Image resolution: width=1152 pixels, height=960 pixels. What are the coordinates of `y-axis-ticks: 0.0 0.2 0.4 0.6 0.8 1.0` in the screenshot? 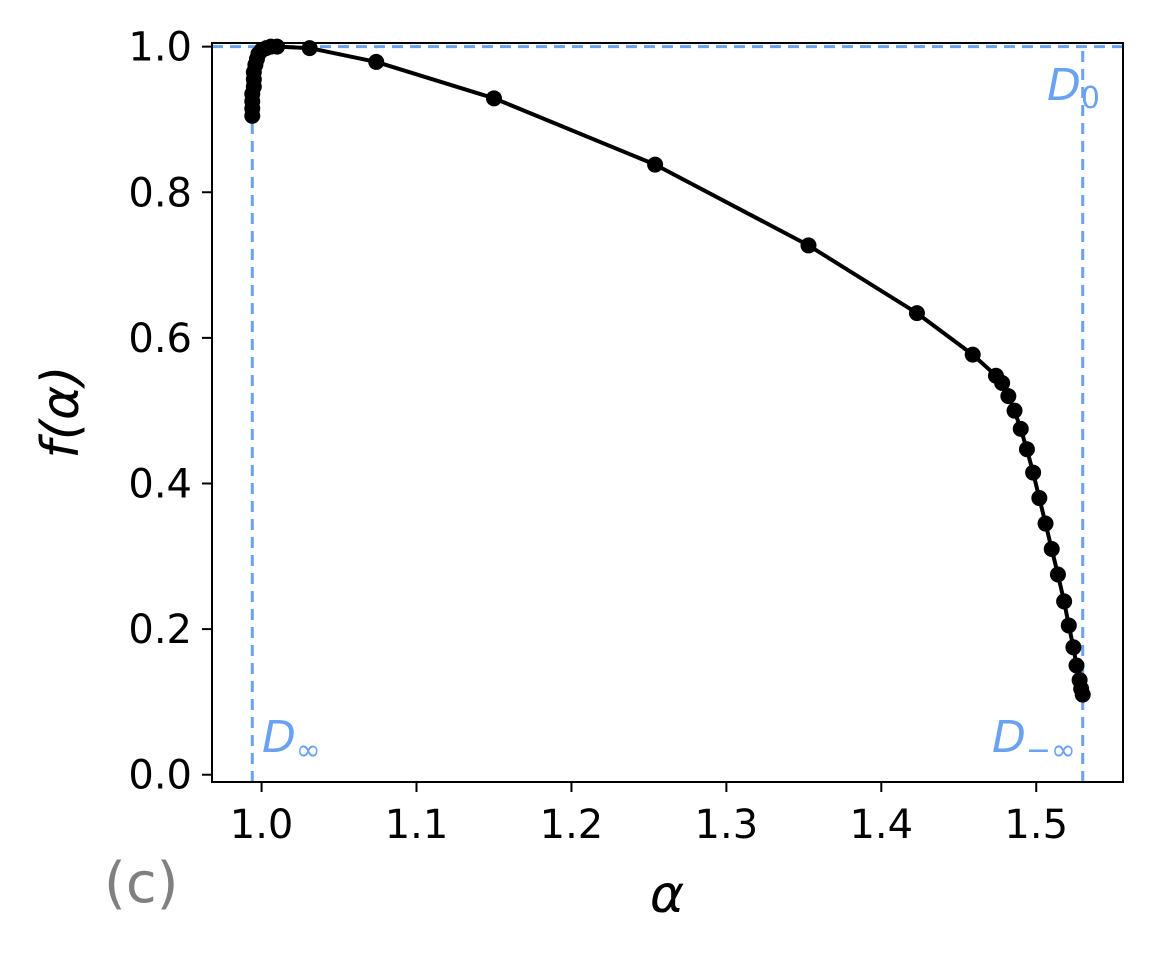 It's located at (170, 412).